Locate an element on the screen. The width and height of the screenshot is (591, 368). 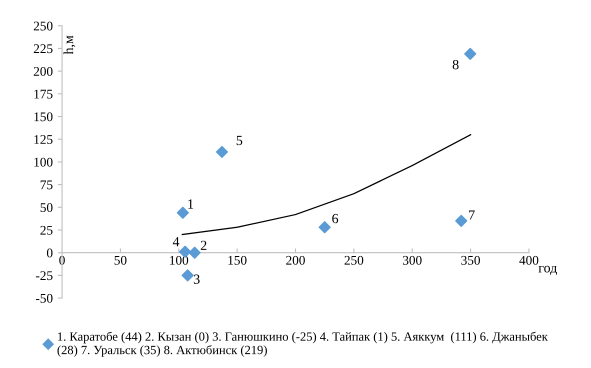
y-tick-label: -25 is located at coordinates (44, 275).